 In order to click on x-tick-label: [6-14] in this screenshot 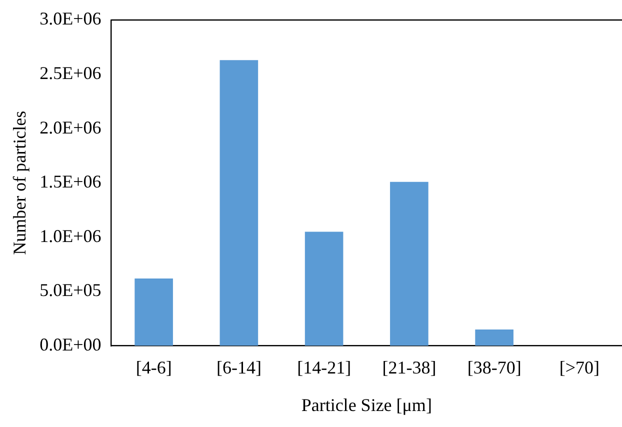, I will do `click(239, 367)`.